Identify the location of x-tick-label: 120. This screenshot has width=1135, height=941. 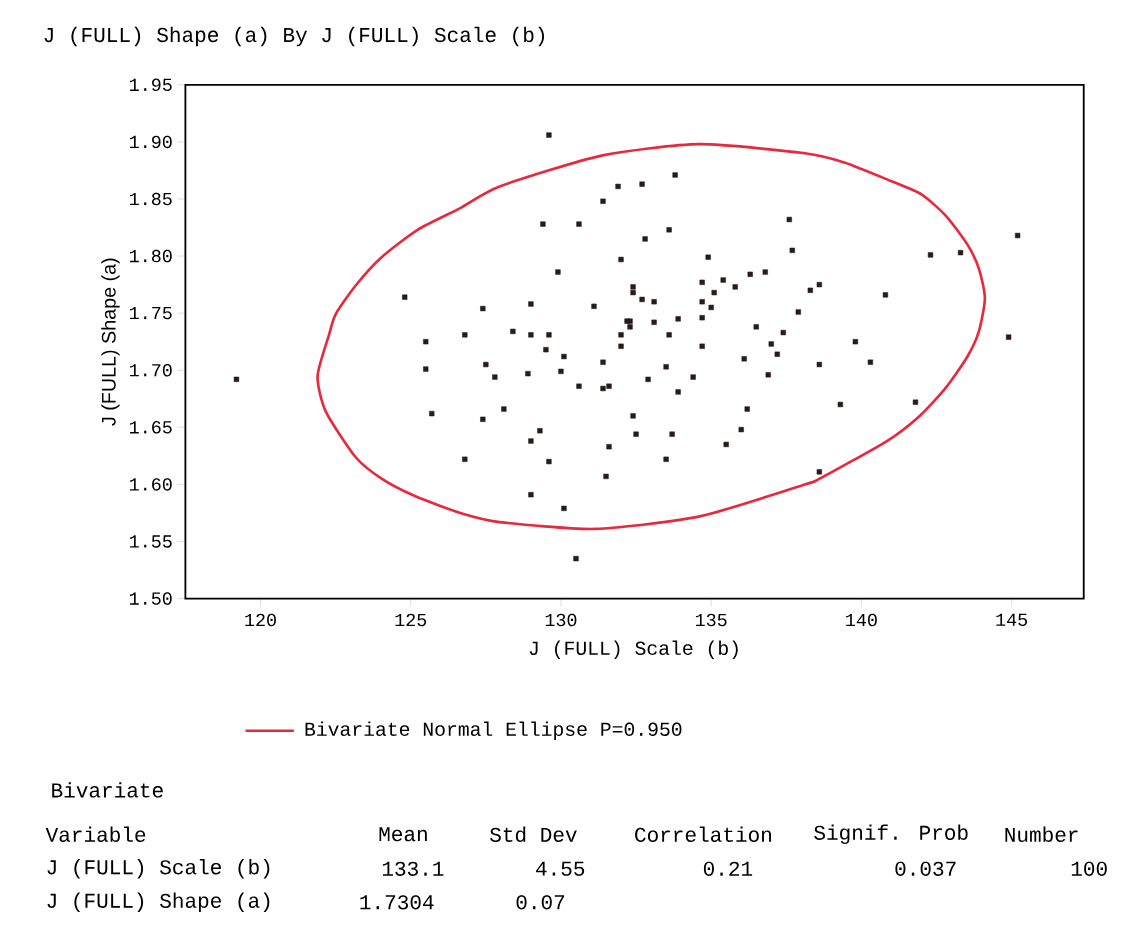
(260, 620).